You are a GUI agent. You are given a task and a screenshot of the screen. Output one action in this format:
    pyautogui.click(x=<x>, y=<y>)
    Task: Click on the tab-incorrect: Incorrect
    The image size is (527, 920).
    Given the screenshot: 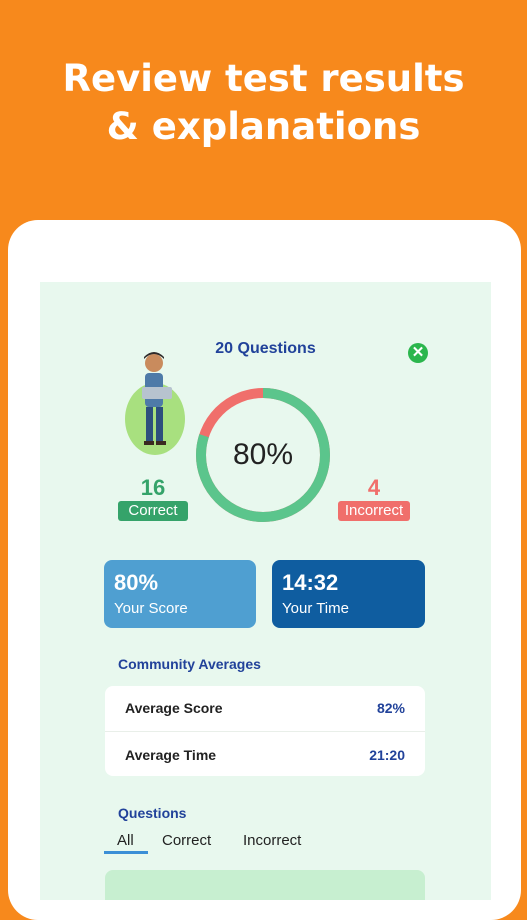 What is the action you would take?
    pyautogui.click(x=272, y=840)
    